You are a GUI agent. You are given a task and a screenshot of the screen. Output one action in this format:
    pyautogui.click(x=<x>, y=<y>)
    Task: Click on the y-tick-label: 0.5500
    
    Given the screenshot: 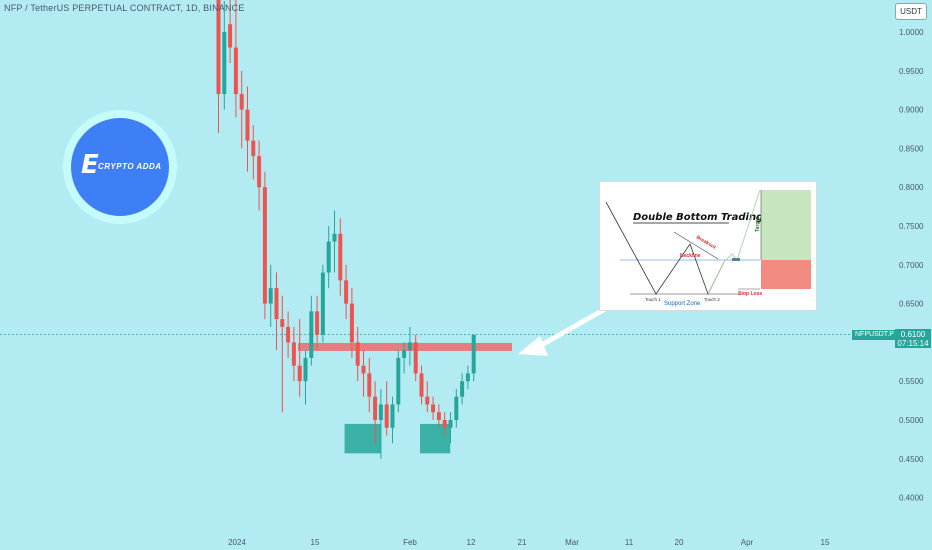 What is the action you would take?
    pyautogui.click(x=911, y=381)
    